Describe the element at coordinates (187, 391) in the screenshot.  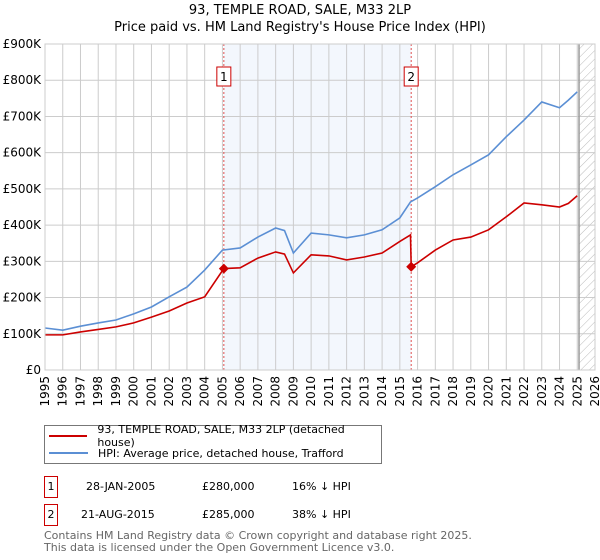
I see `x-tick-label: 2003` at that location.